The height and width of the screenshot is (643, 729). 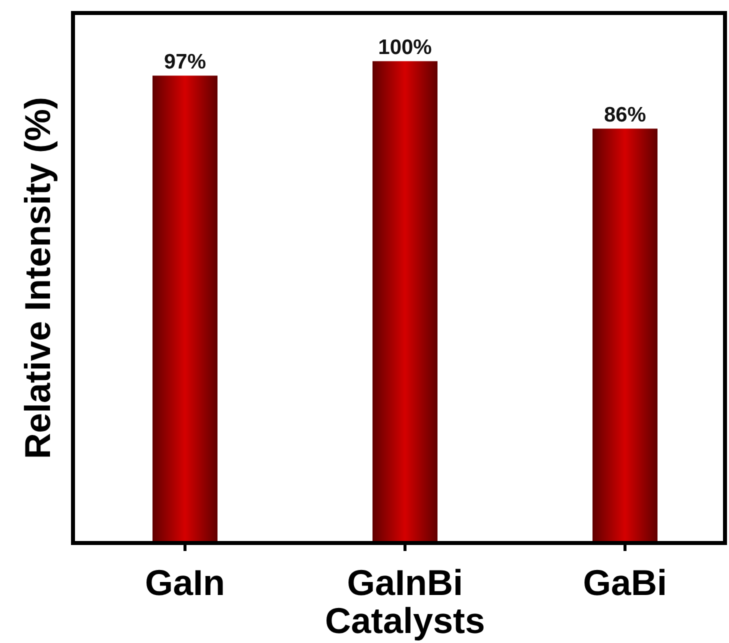 I want to click on y-axis-title: Relative Intensity (%), so click(x=37, y=278).